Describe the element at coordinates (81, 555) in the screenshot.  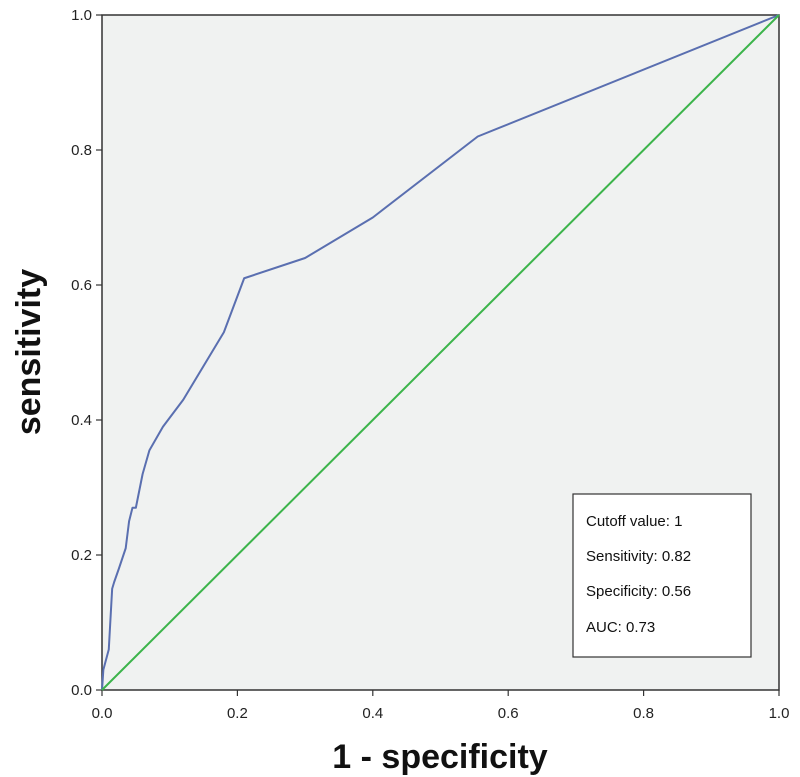
I see `y-tick-label: 0.2` at that location.